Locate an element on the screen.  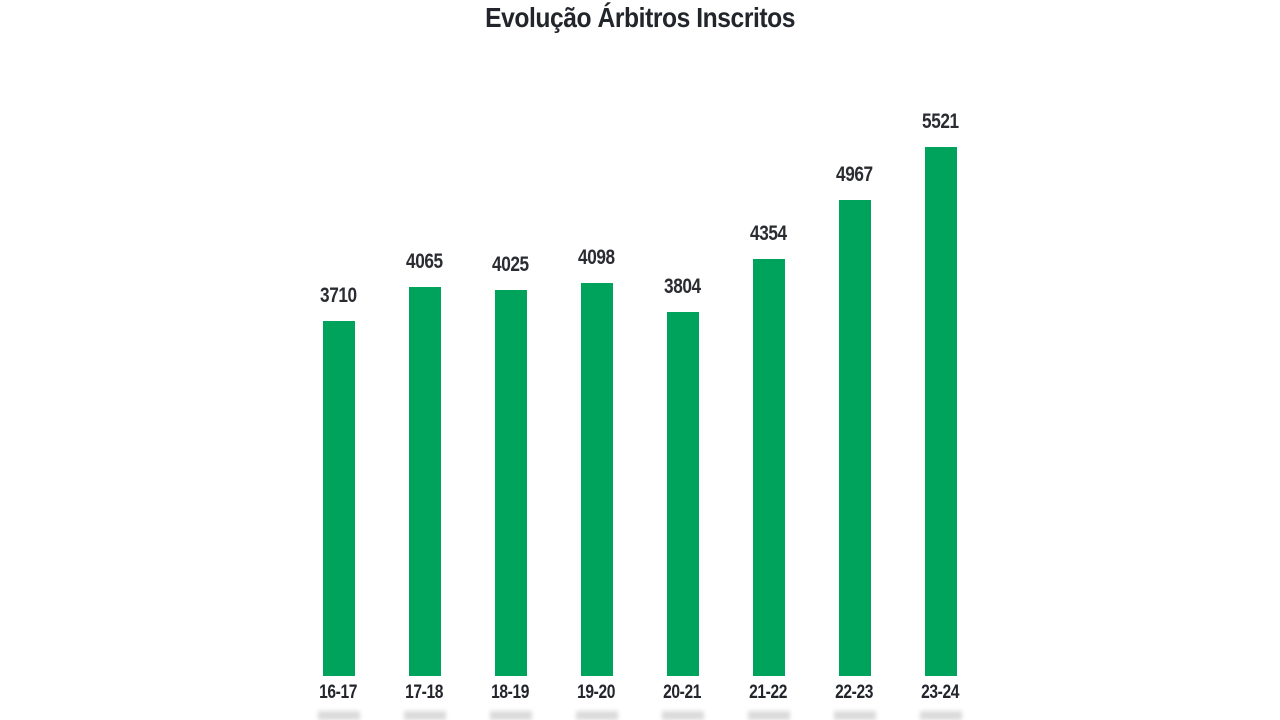
bar-value-text: 4354 is located at coordinates (768, 233).